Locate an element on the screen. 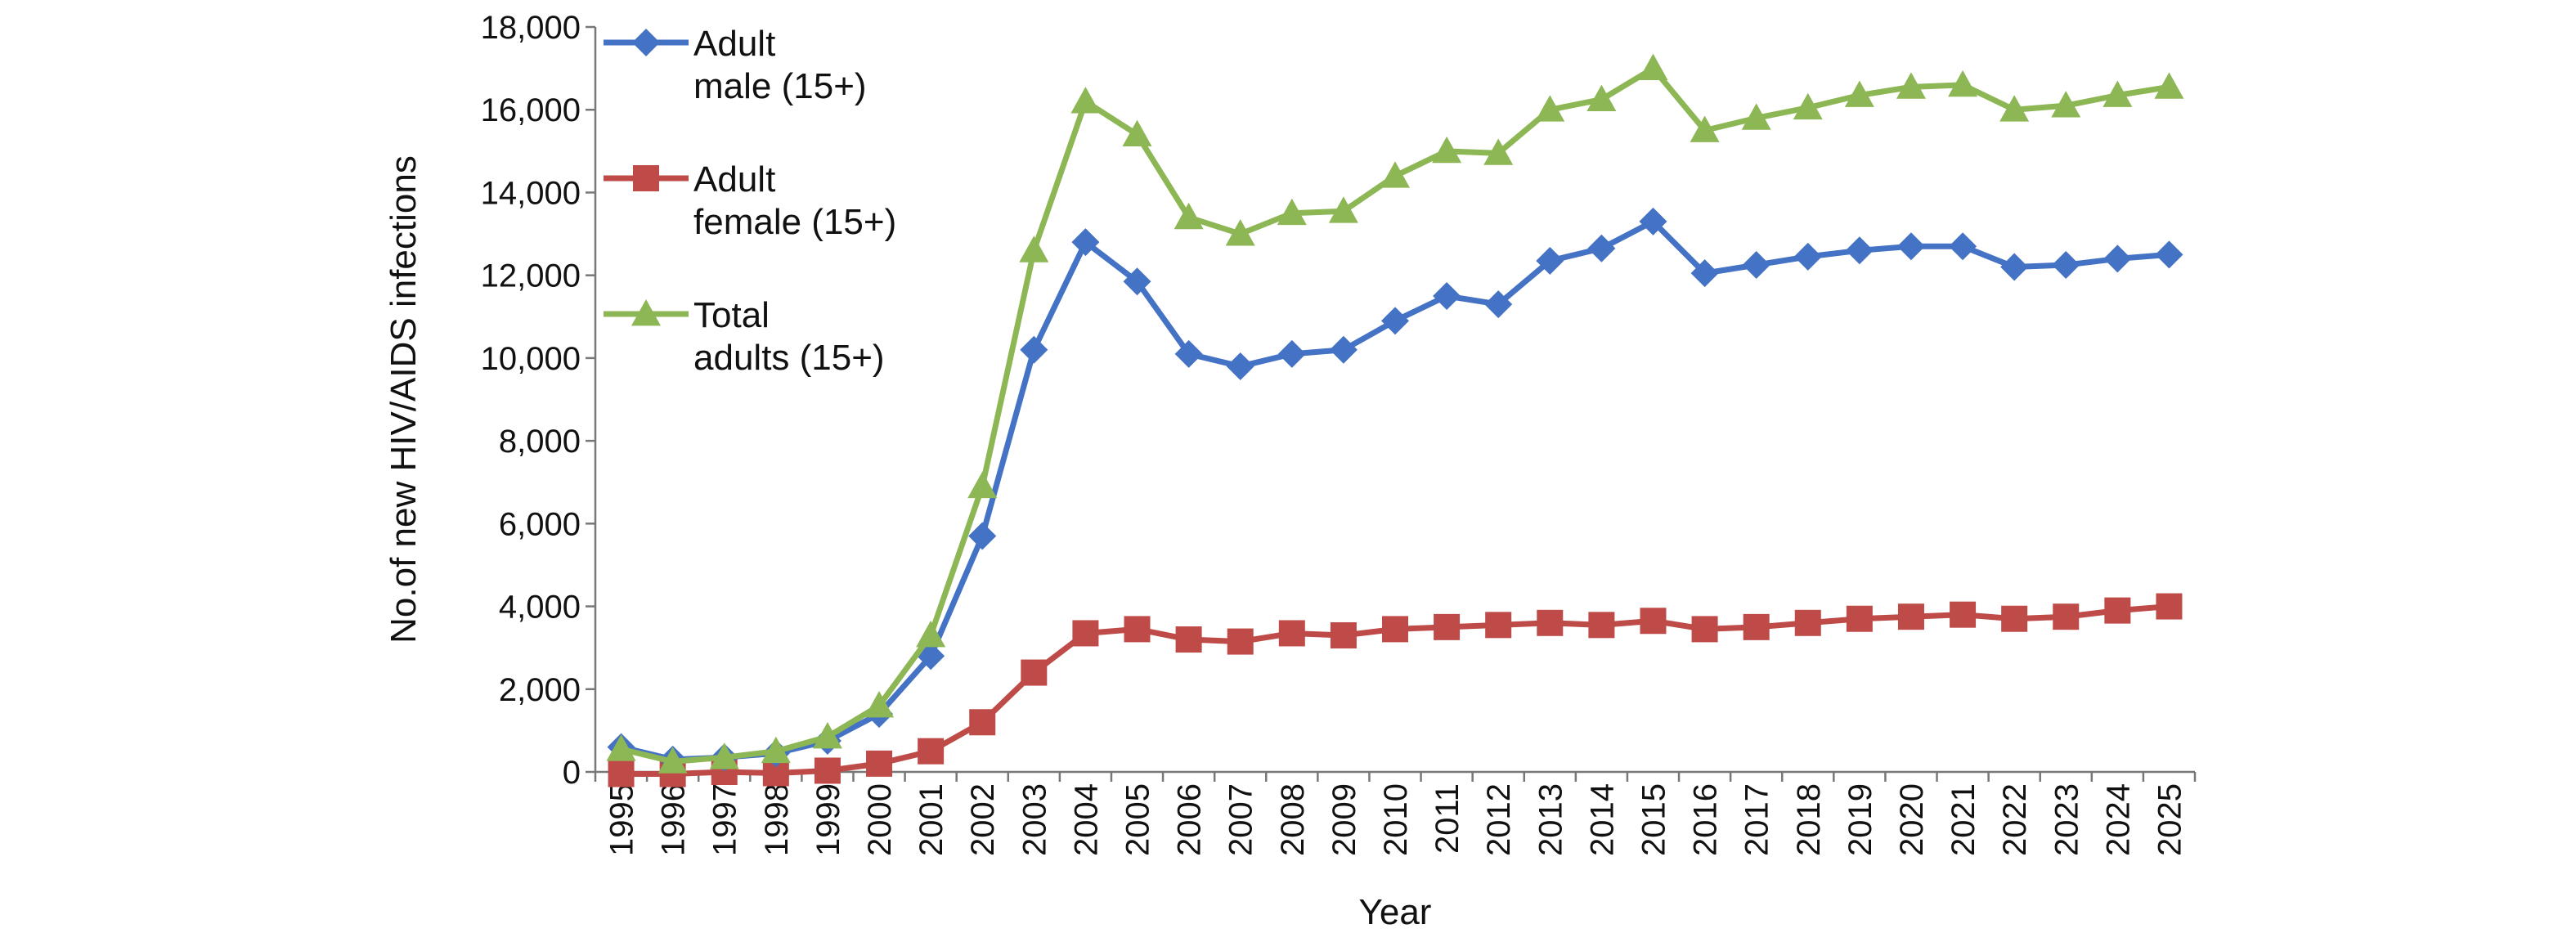  x-tick-label: 2020 is located at coordinates (1912, 819).